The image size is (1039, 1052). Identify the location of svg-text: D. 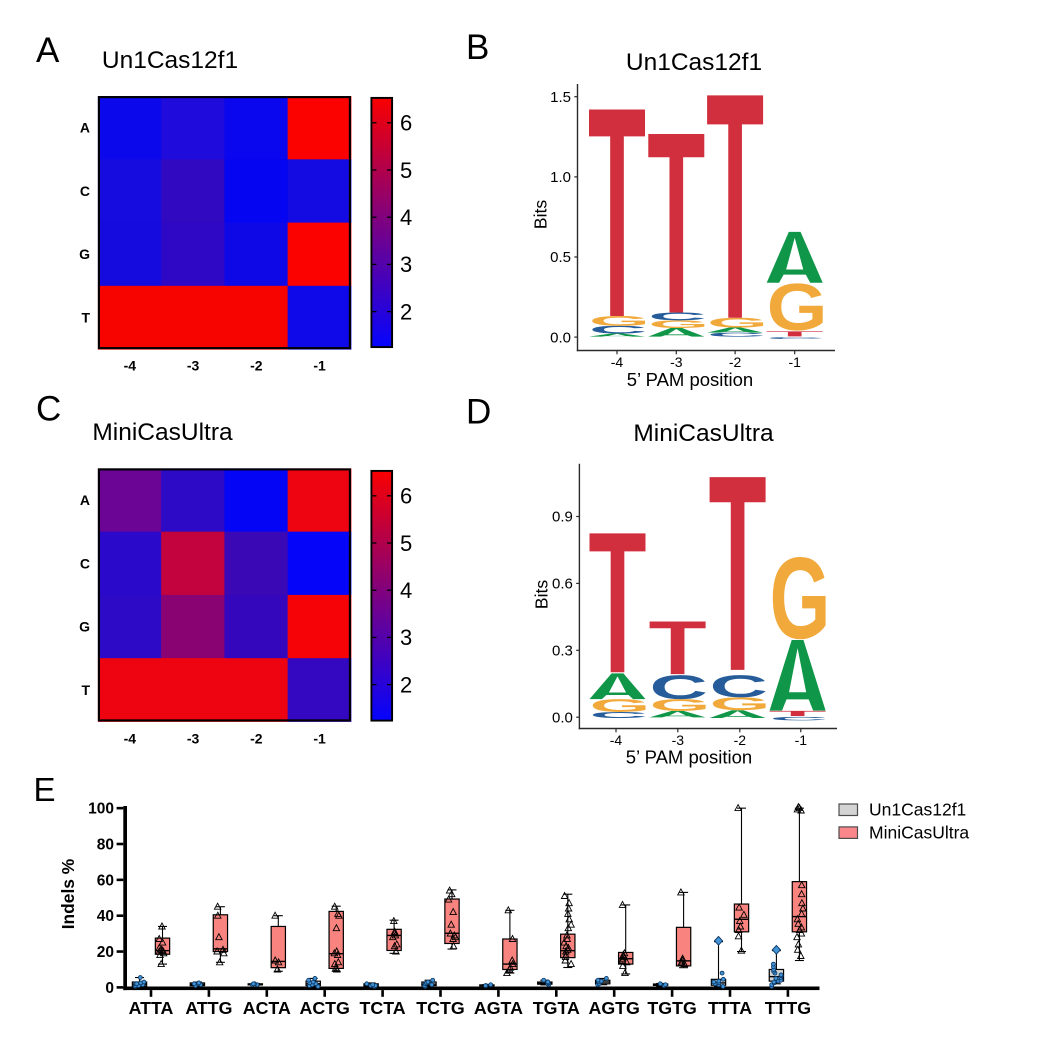
(478, 412).